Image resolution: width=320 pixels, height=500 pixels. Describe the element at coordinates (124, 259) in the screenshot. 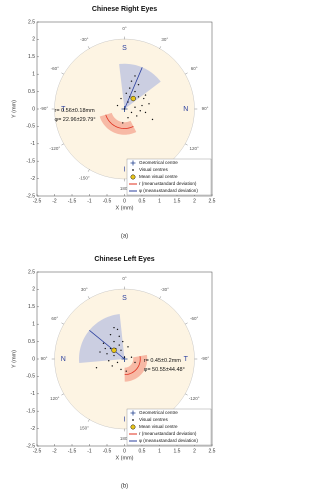

I see `chart-title: Chinese Left Eyes` at that location.